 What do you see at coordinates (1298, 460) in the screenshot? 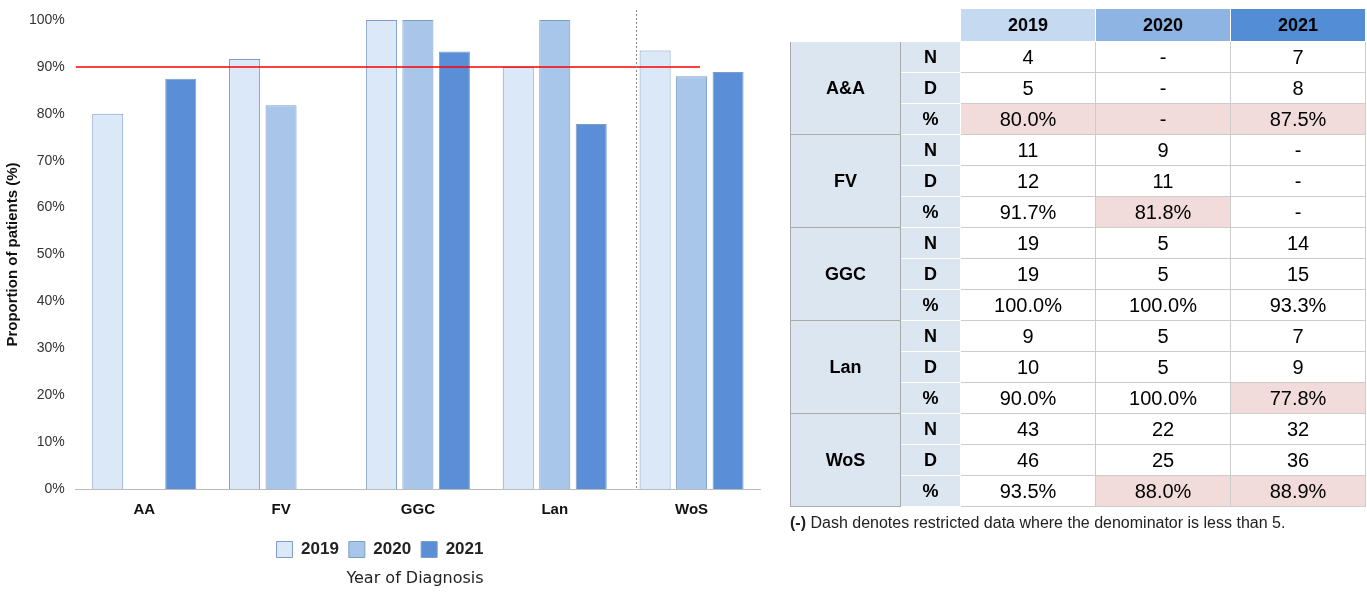
I see `data-label: 36` at bounding box center [1298, 460].